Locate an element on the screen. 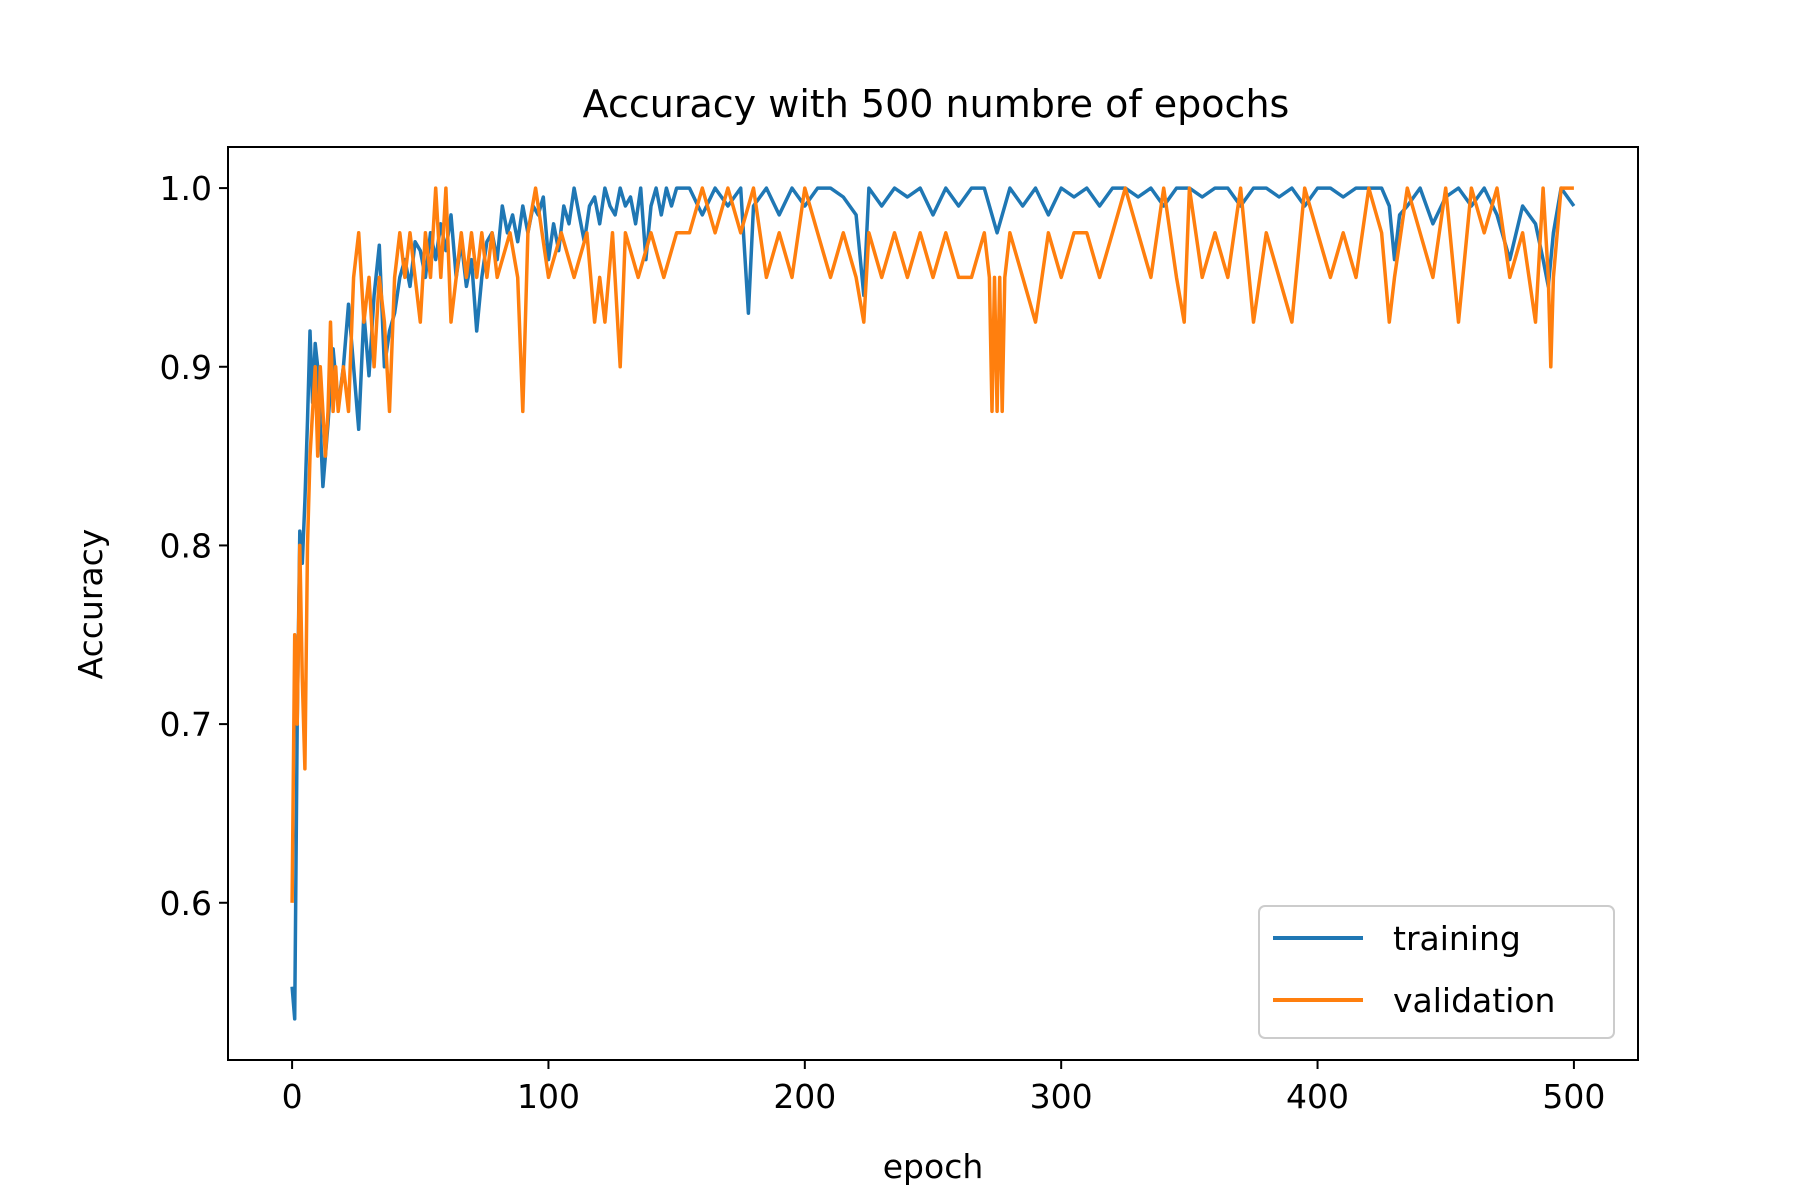  x-tick-label: 200 is located at coordinates (804, 1096).